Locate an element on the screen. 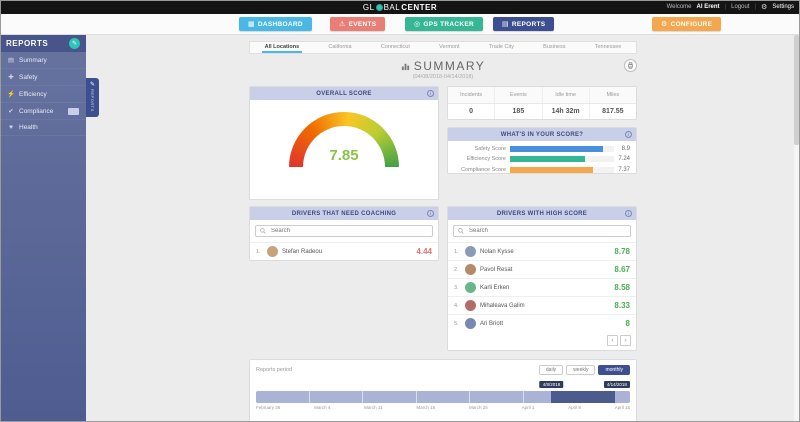 The image size is (800, 422). driver-score: 8 is located at coordinates (627, 323).